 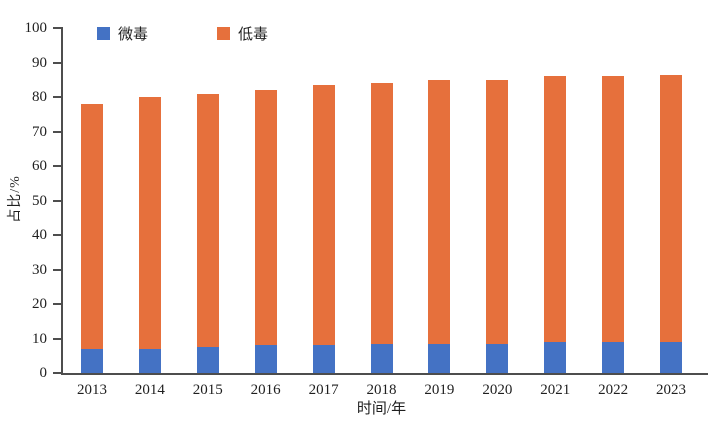 I want to click on x-axis-tick-label: 2021, so click(x=555, y=390).